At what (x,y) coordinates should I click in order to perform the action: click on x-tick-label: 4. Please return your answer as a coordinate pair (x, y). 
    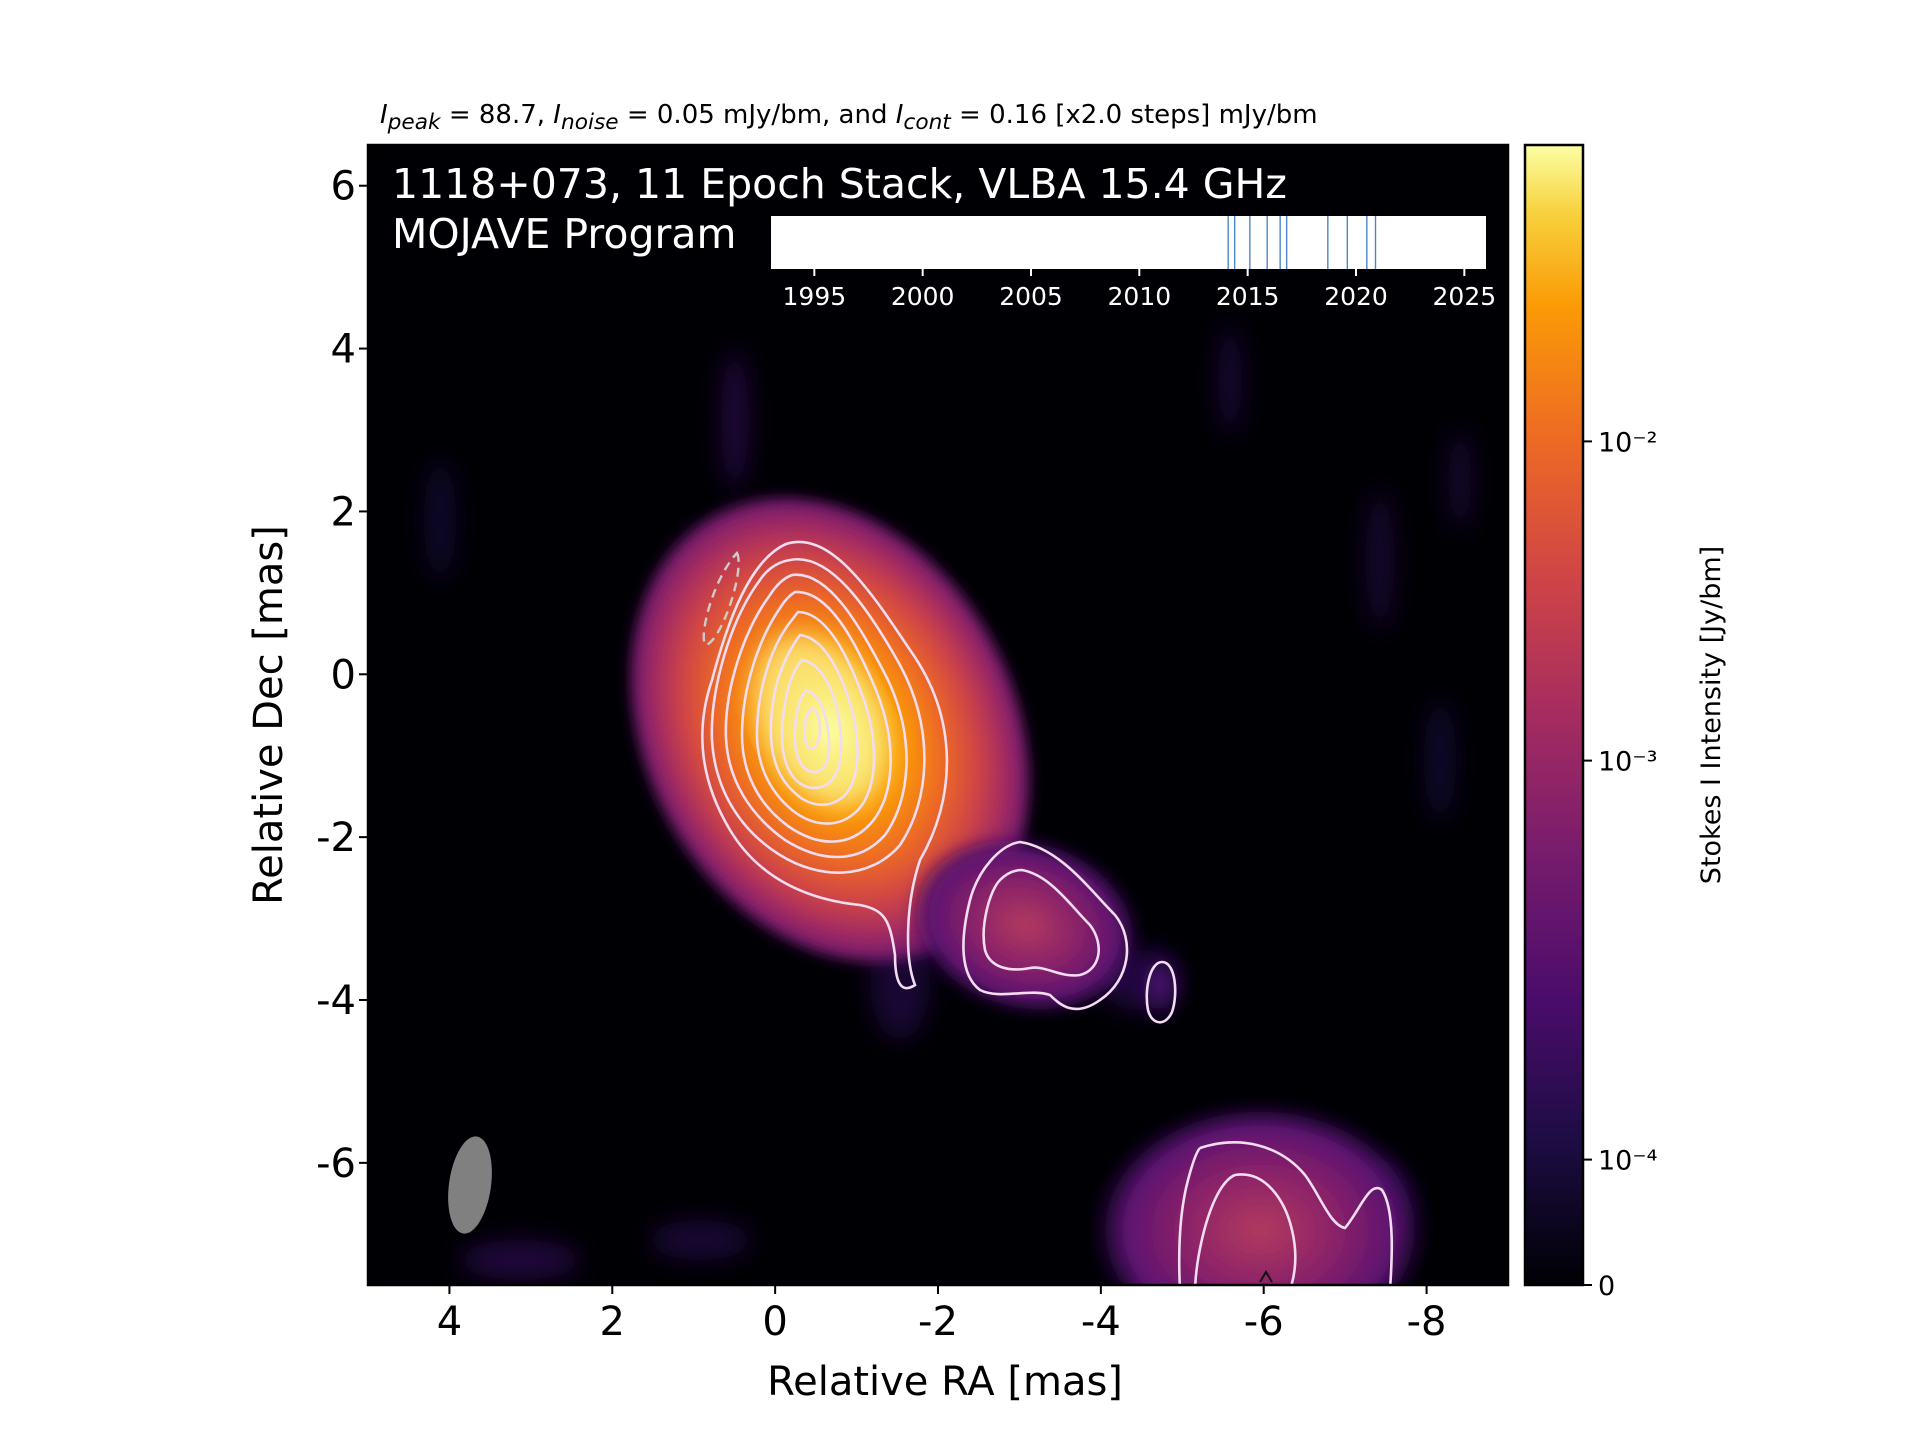
    Looking at the image, I should click on (449, 1322).